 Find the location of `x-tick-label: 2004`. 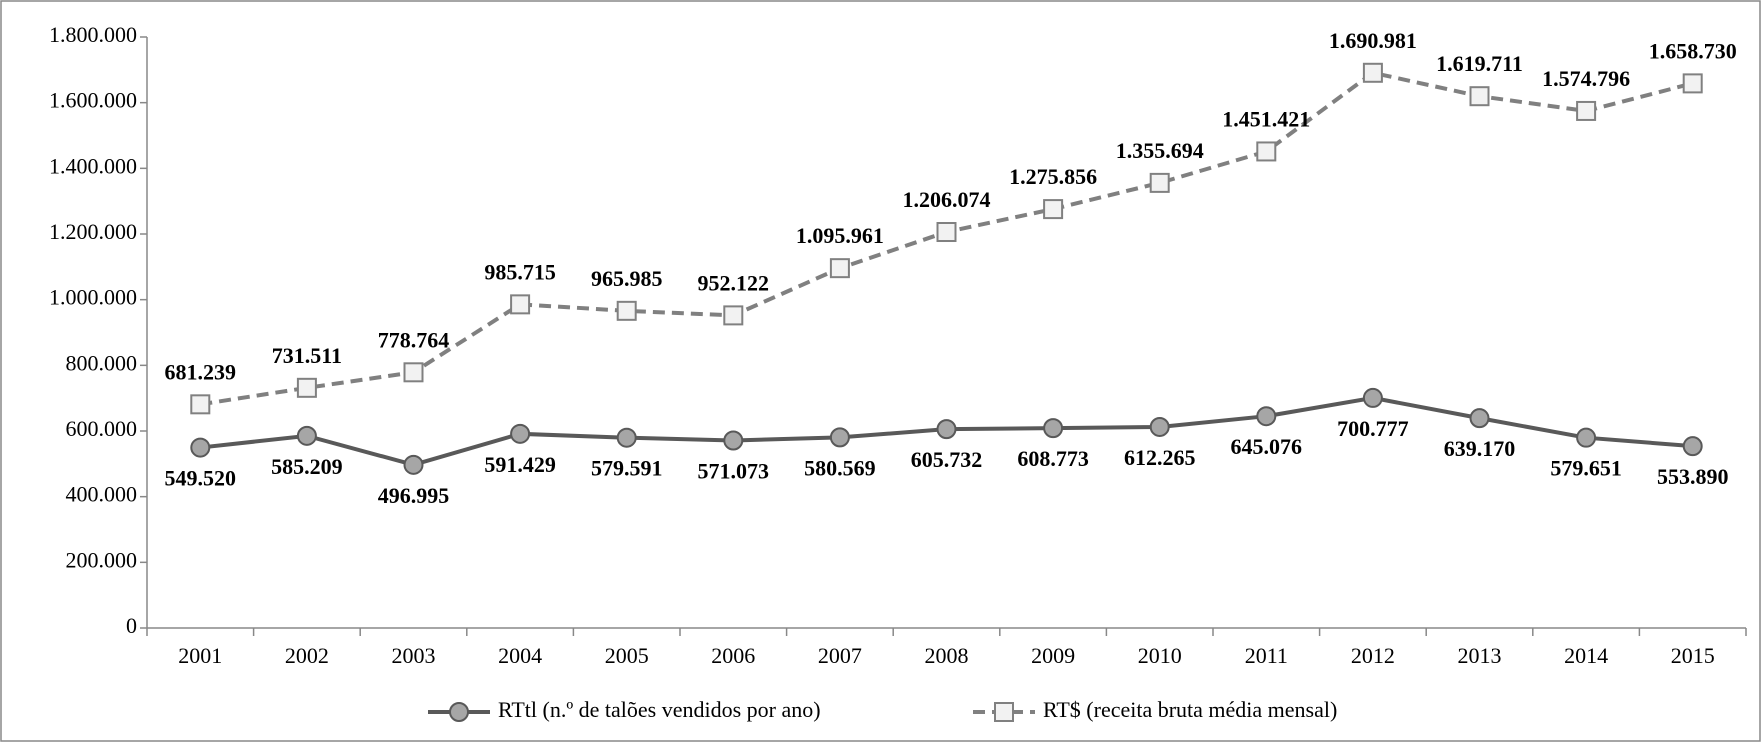

x-tick-label: 2004 is located at coordinates (520, 655).